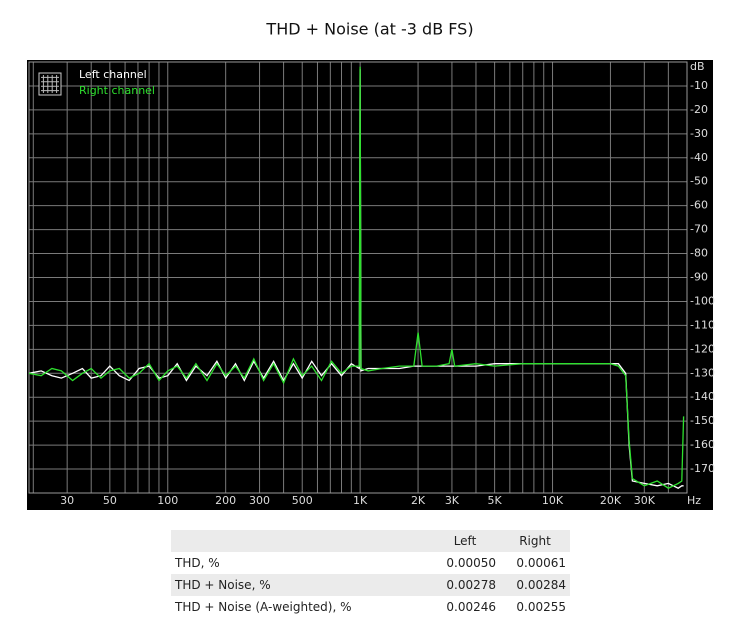 Image resolution: width=733 pixels, height=642 pixels. Describe the element at coordinates (370, 563) in the screenshot. I see `row: THD, % 0.00050 0.00061` at that location.